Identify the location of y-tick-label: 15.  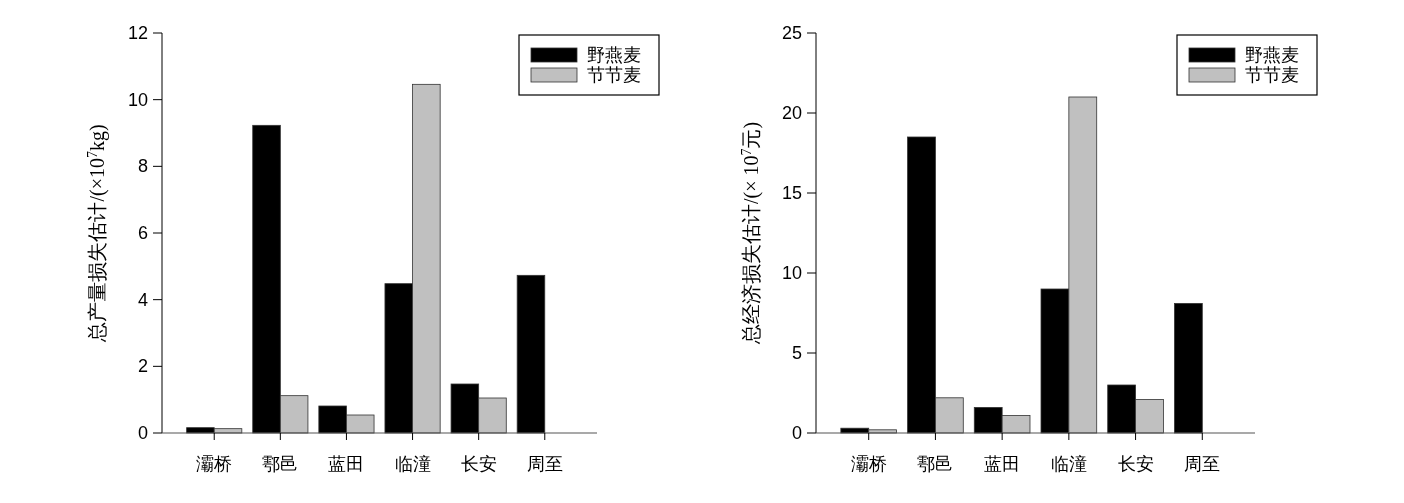
(791, 193).